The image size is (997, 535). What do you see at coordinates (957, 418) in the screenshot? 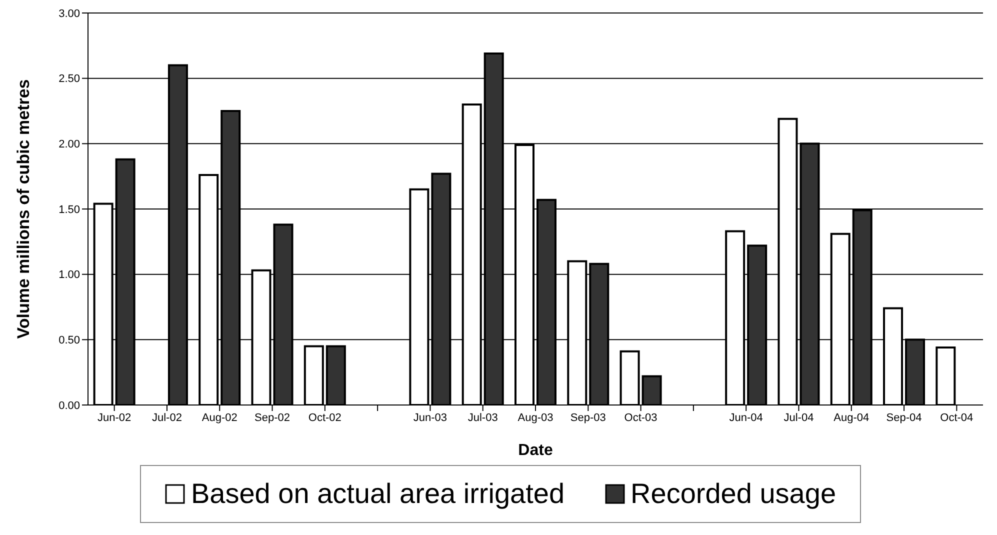
I see `x-tick-label: Oct-04` at bounding box center [957, 418].